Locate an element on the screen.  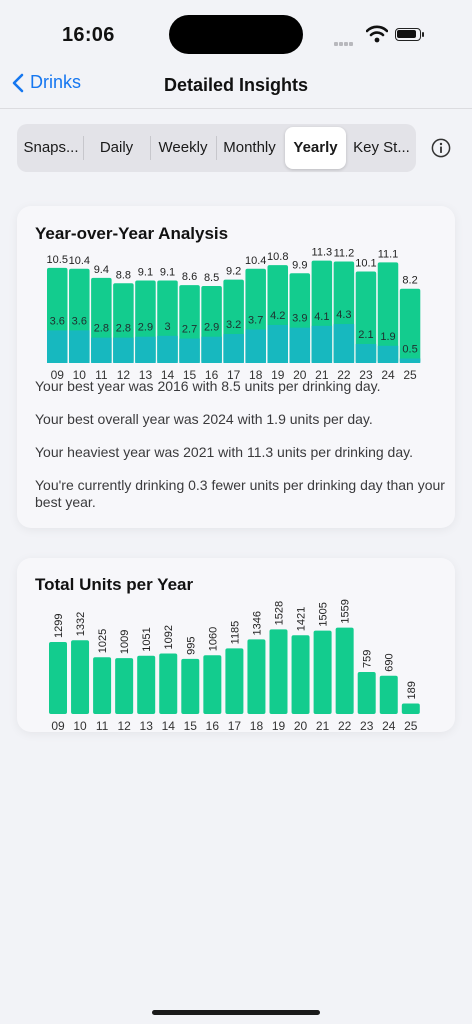
segment-divider is located at coordinates (216, 148).